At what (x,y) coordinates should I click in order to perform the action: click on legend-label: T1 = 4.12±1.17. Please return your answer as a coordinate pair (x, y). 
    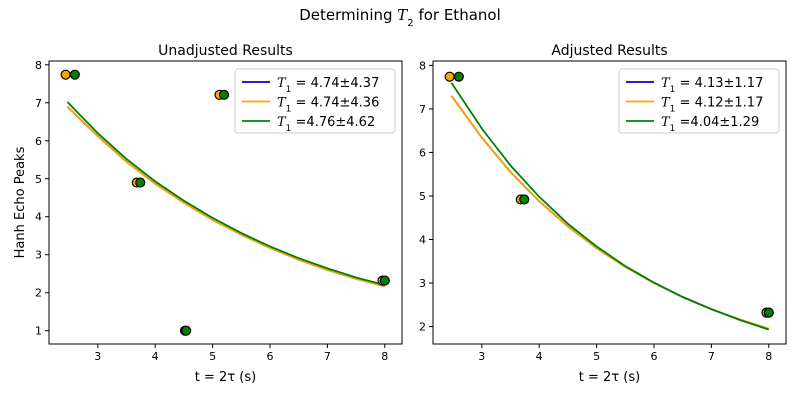
    Looking at the image, I should click on (712, 105).